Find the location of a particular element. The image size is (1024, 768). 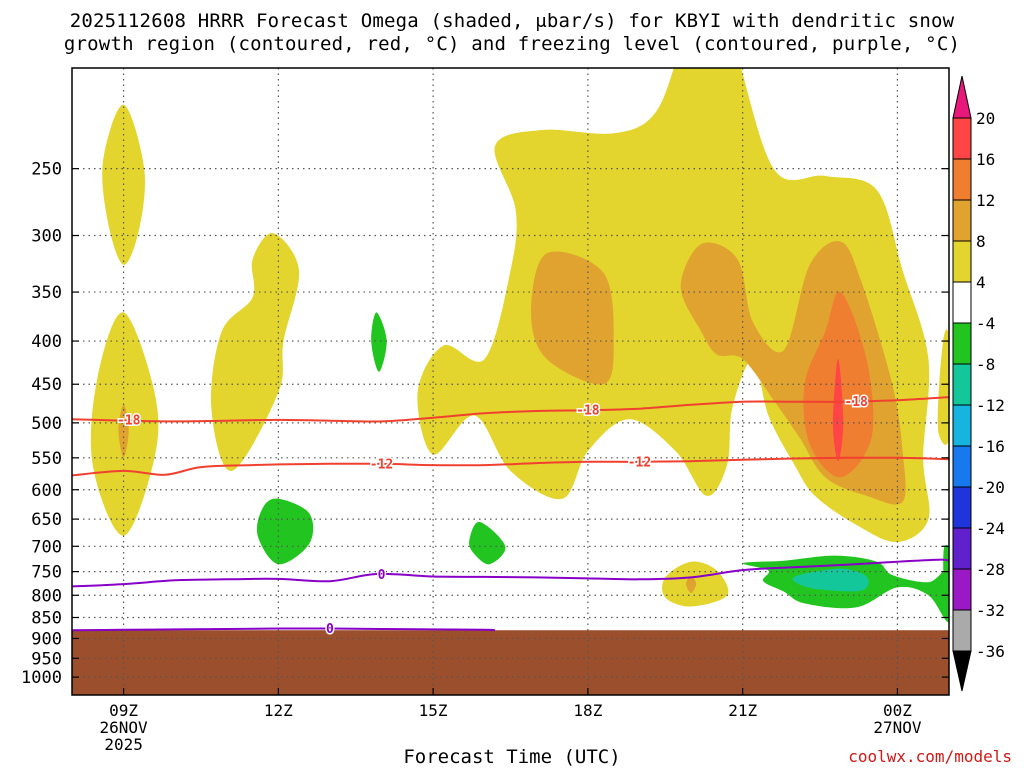

colorbar-label-10: -24 is located at coordinates (990, 528).